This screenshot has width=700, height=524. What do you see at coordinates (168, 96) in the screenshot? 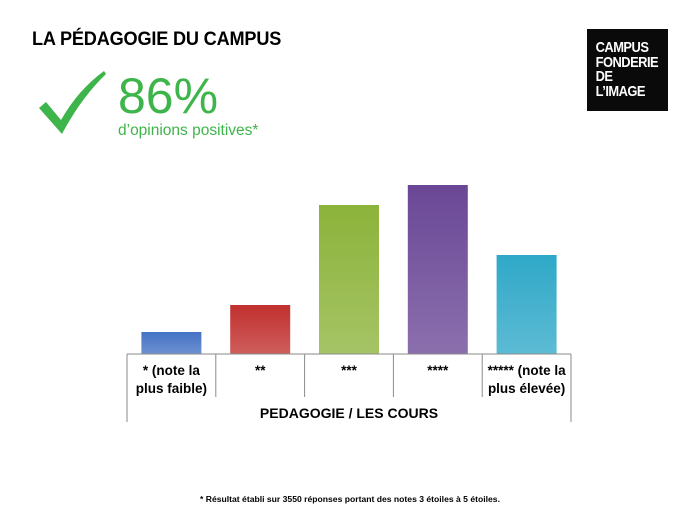
I see `kpi-value: 86%` at bounding box center [168, 96].